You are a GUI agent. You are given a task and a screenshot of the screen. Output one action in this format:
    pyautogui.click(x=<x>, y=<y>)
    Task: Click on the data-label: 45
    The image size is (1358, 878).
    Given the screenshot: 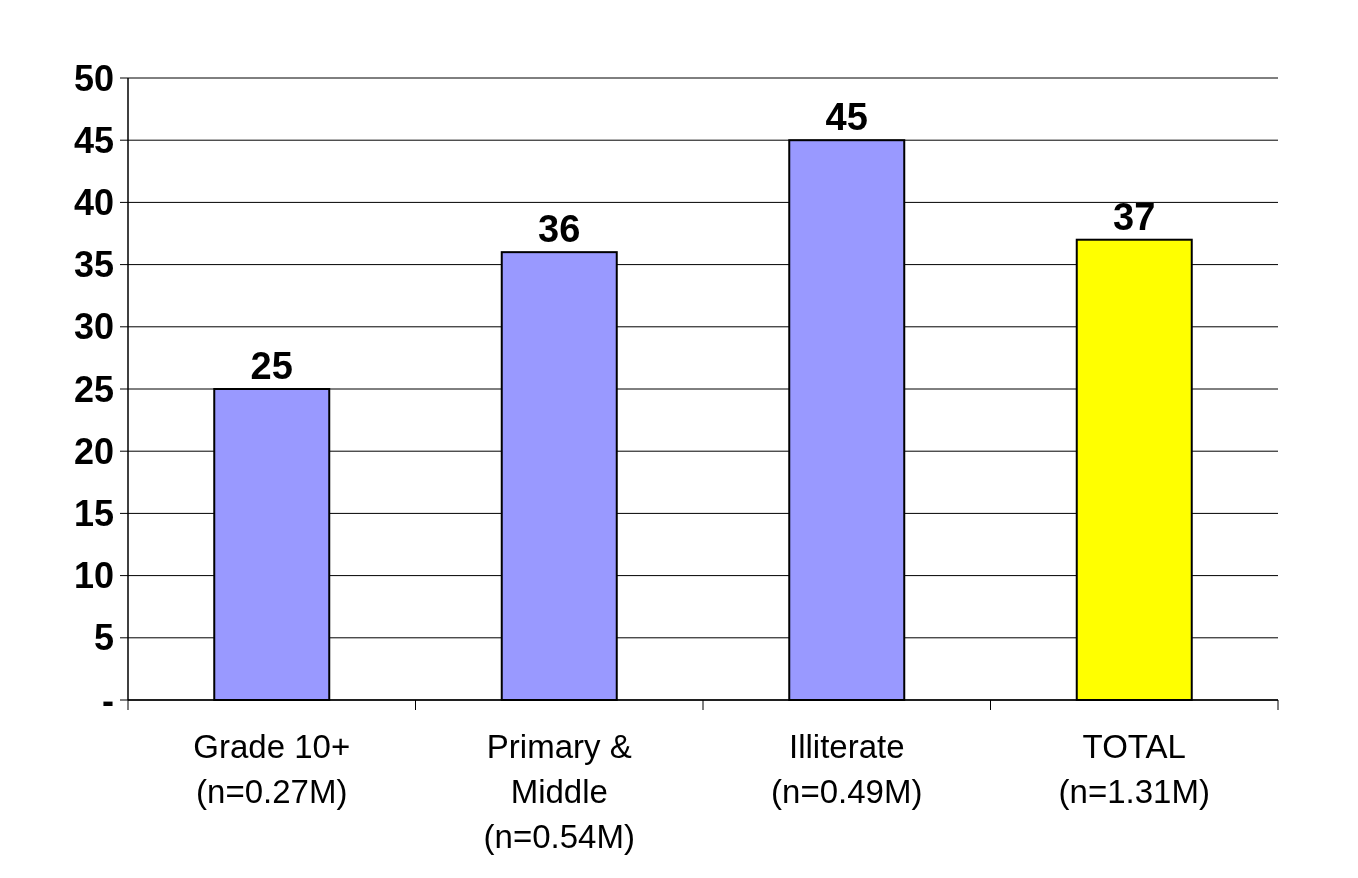 What is the action you would take?
    pyautogui.click(x=846, y=117)
    